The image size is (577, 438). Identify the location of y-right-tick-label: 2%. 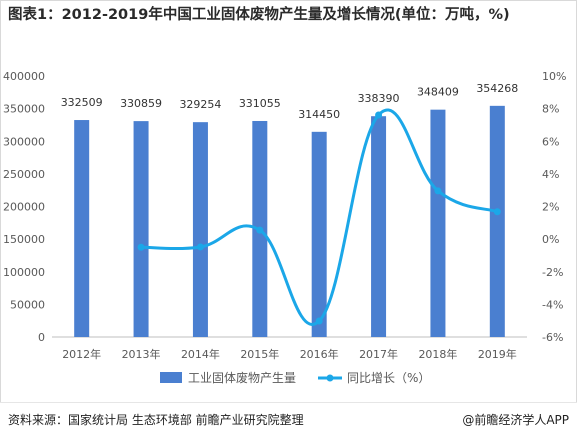
(550, 207).